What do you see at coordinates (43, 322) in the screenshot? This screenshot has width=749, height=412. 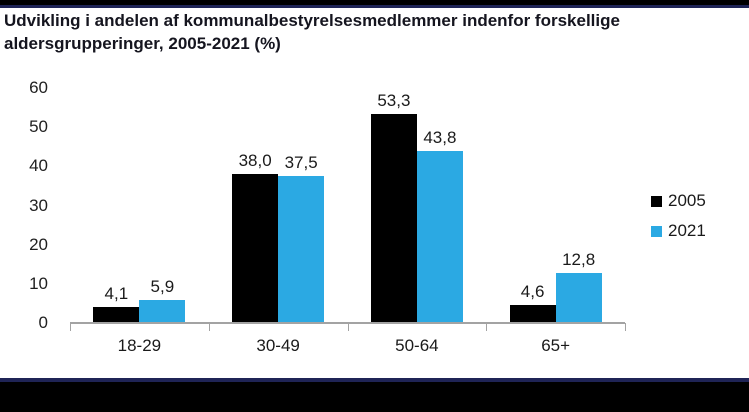 I see `y-axis-label: 0` at bounding box center [43, 322].